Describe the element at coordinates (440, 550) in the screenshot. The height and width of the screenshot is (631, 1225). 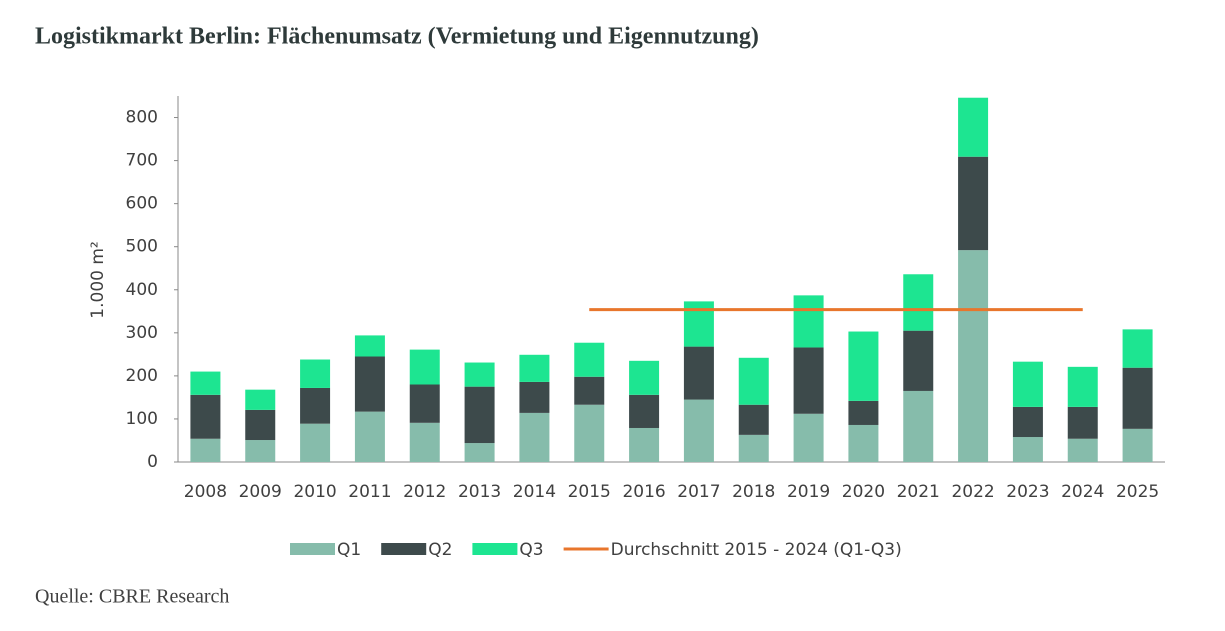
I see `legend-label: Q2` at that location.